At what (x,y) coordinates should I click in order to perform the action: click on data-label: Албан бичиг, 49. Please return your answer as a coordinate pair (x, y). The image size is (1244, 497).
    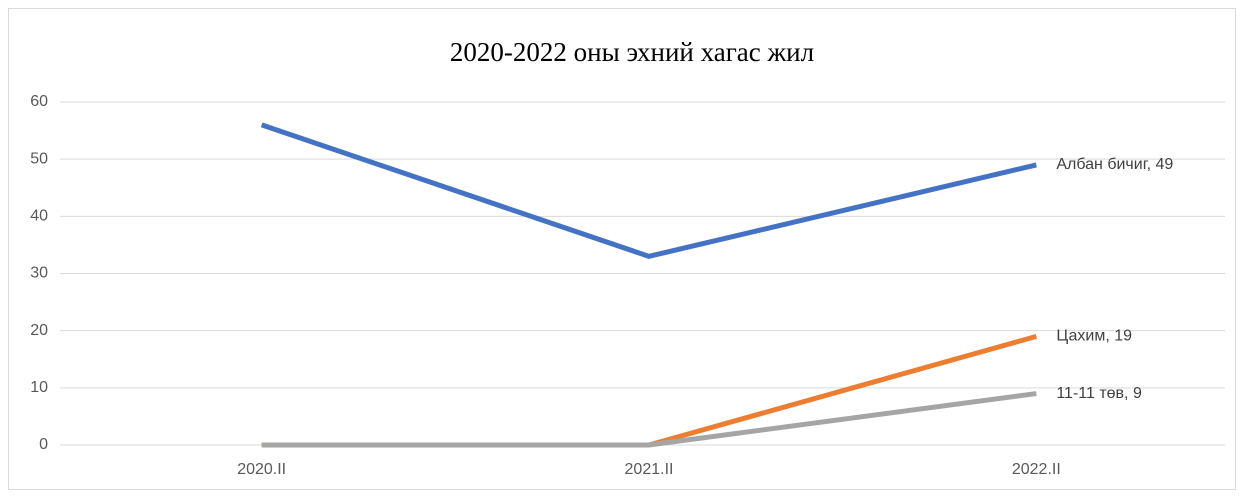
    Looking at the image, I should click on (1114, 164).